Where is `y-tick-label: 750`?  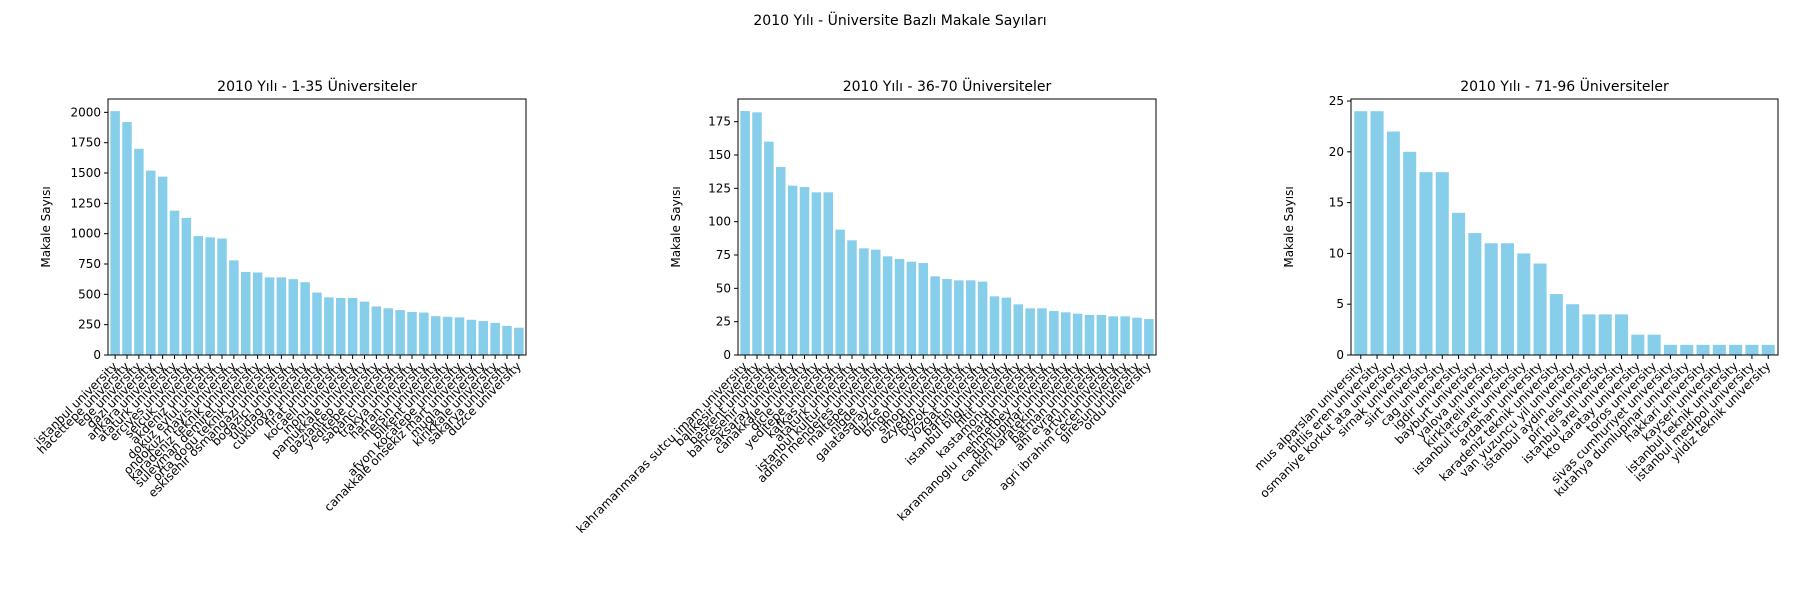 y-tick-label: 750 is located at coordinates (89, 264).